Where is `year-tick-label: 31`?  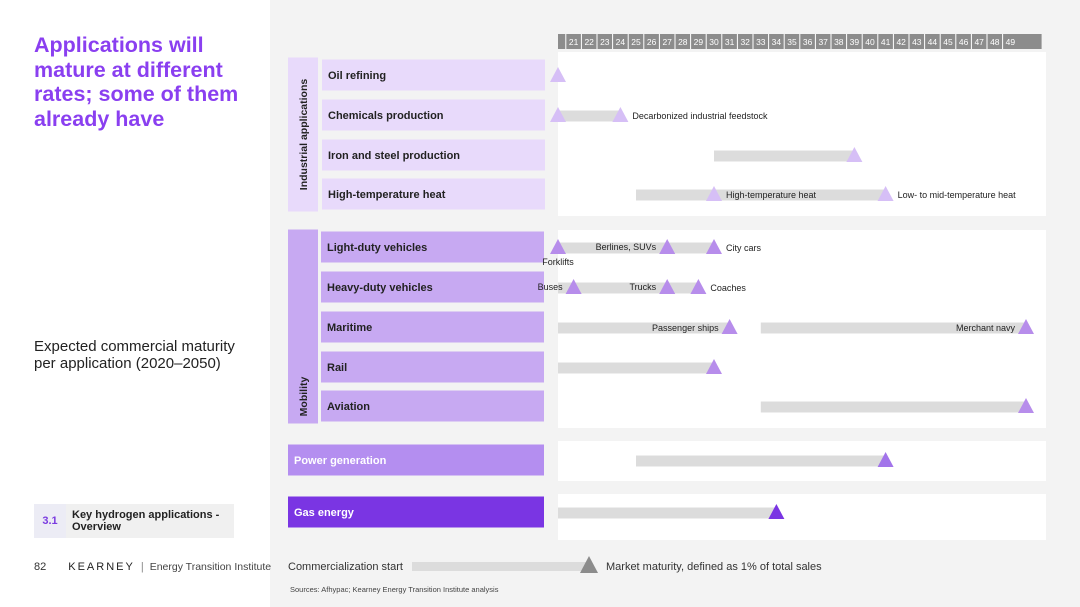
year-tick-label: 31 is located at coordinates (730, 42).